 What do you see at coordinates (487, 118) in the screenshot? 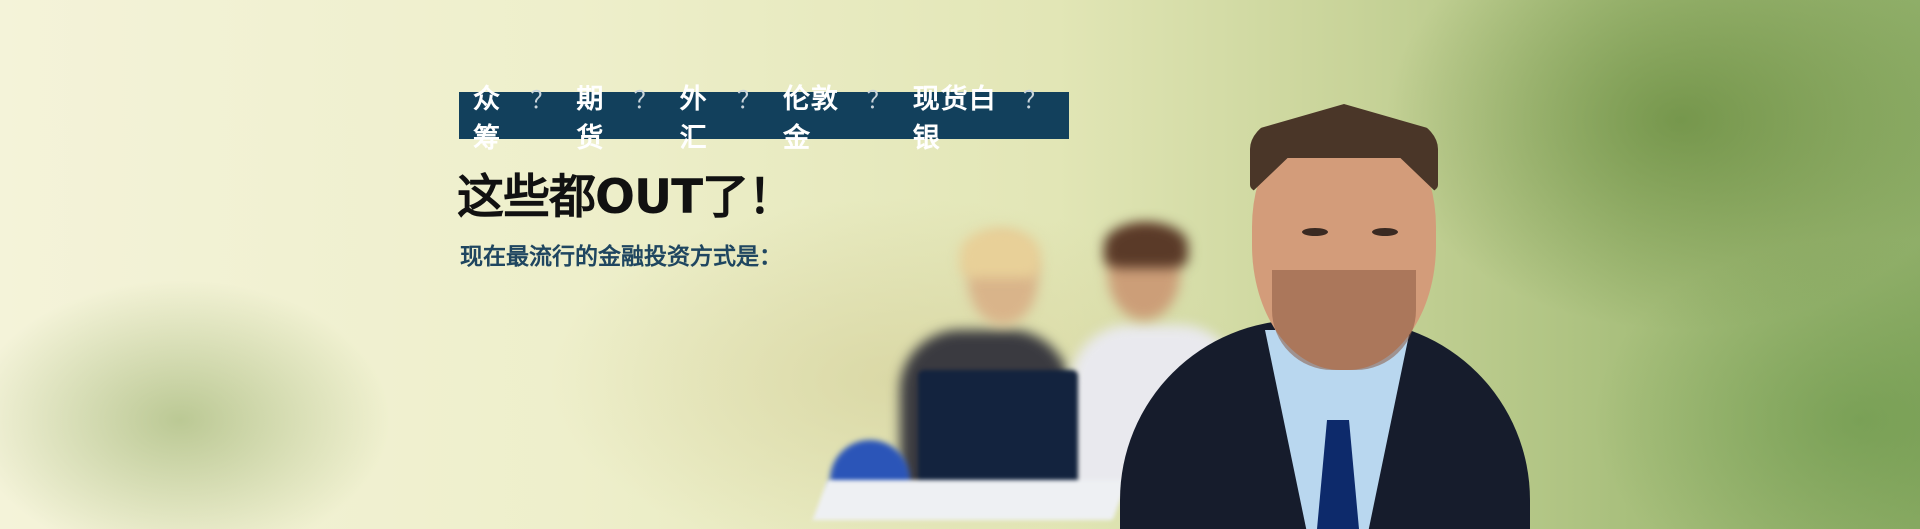
I see `tag-word: 众筹` at bounding box center [487, 118].